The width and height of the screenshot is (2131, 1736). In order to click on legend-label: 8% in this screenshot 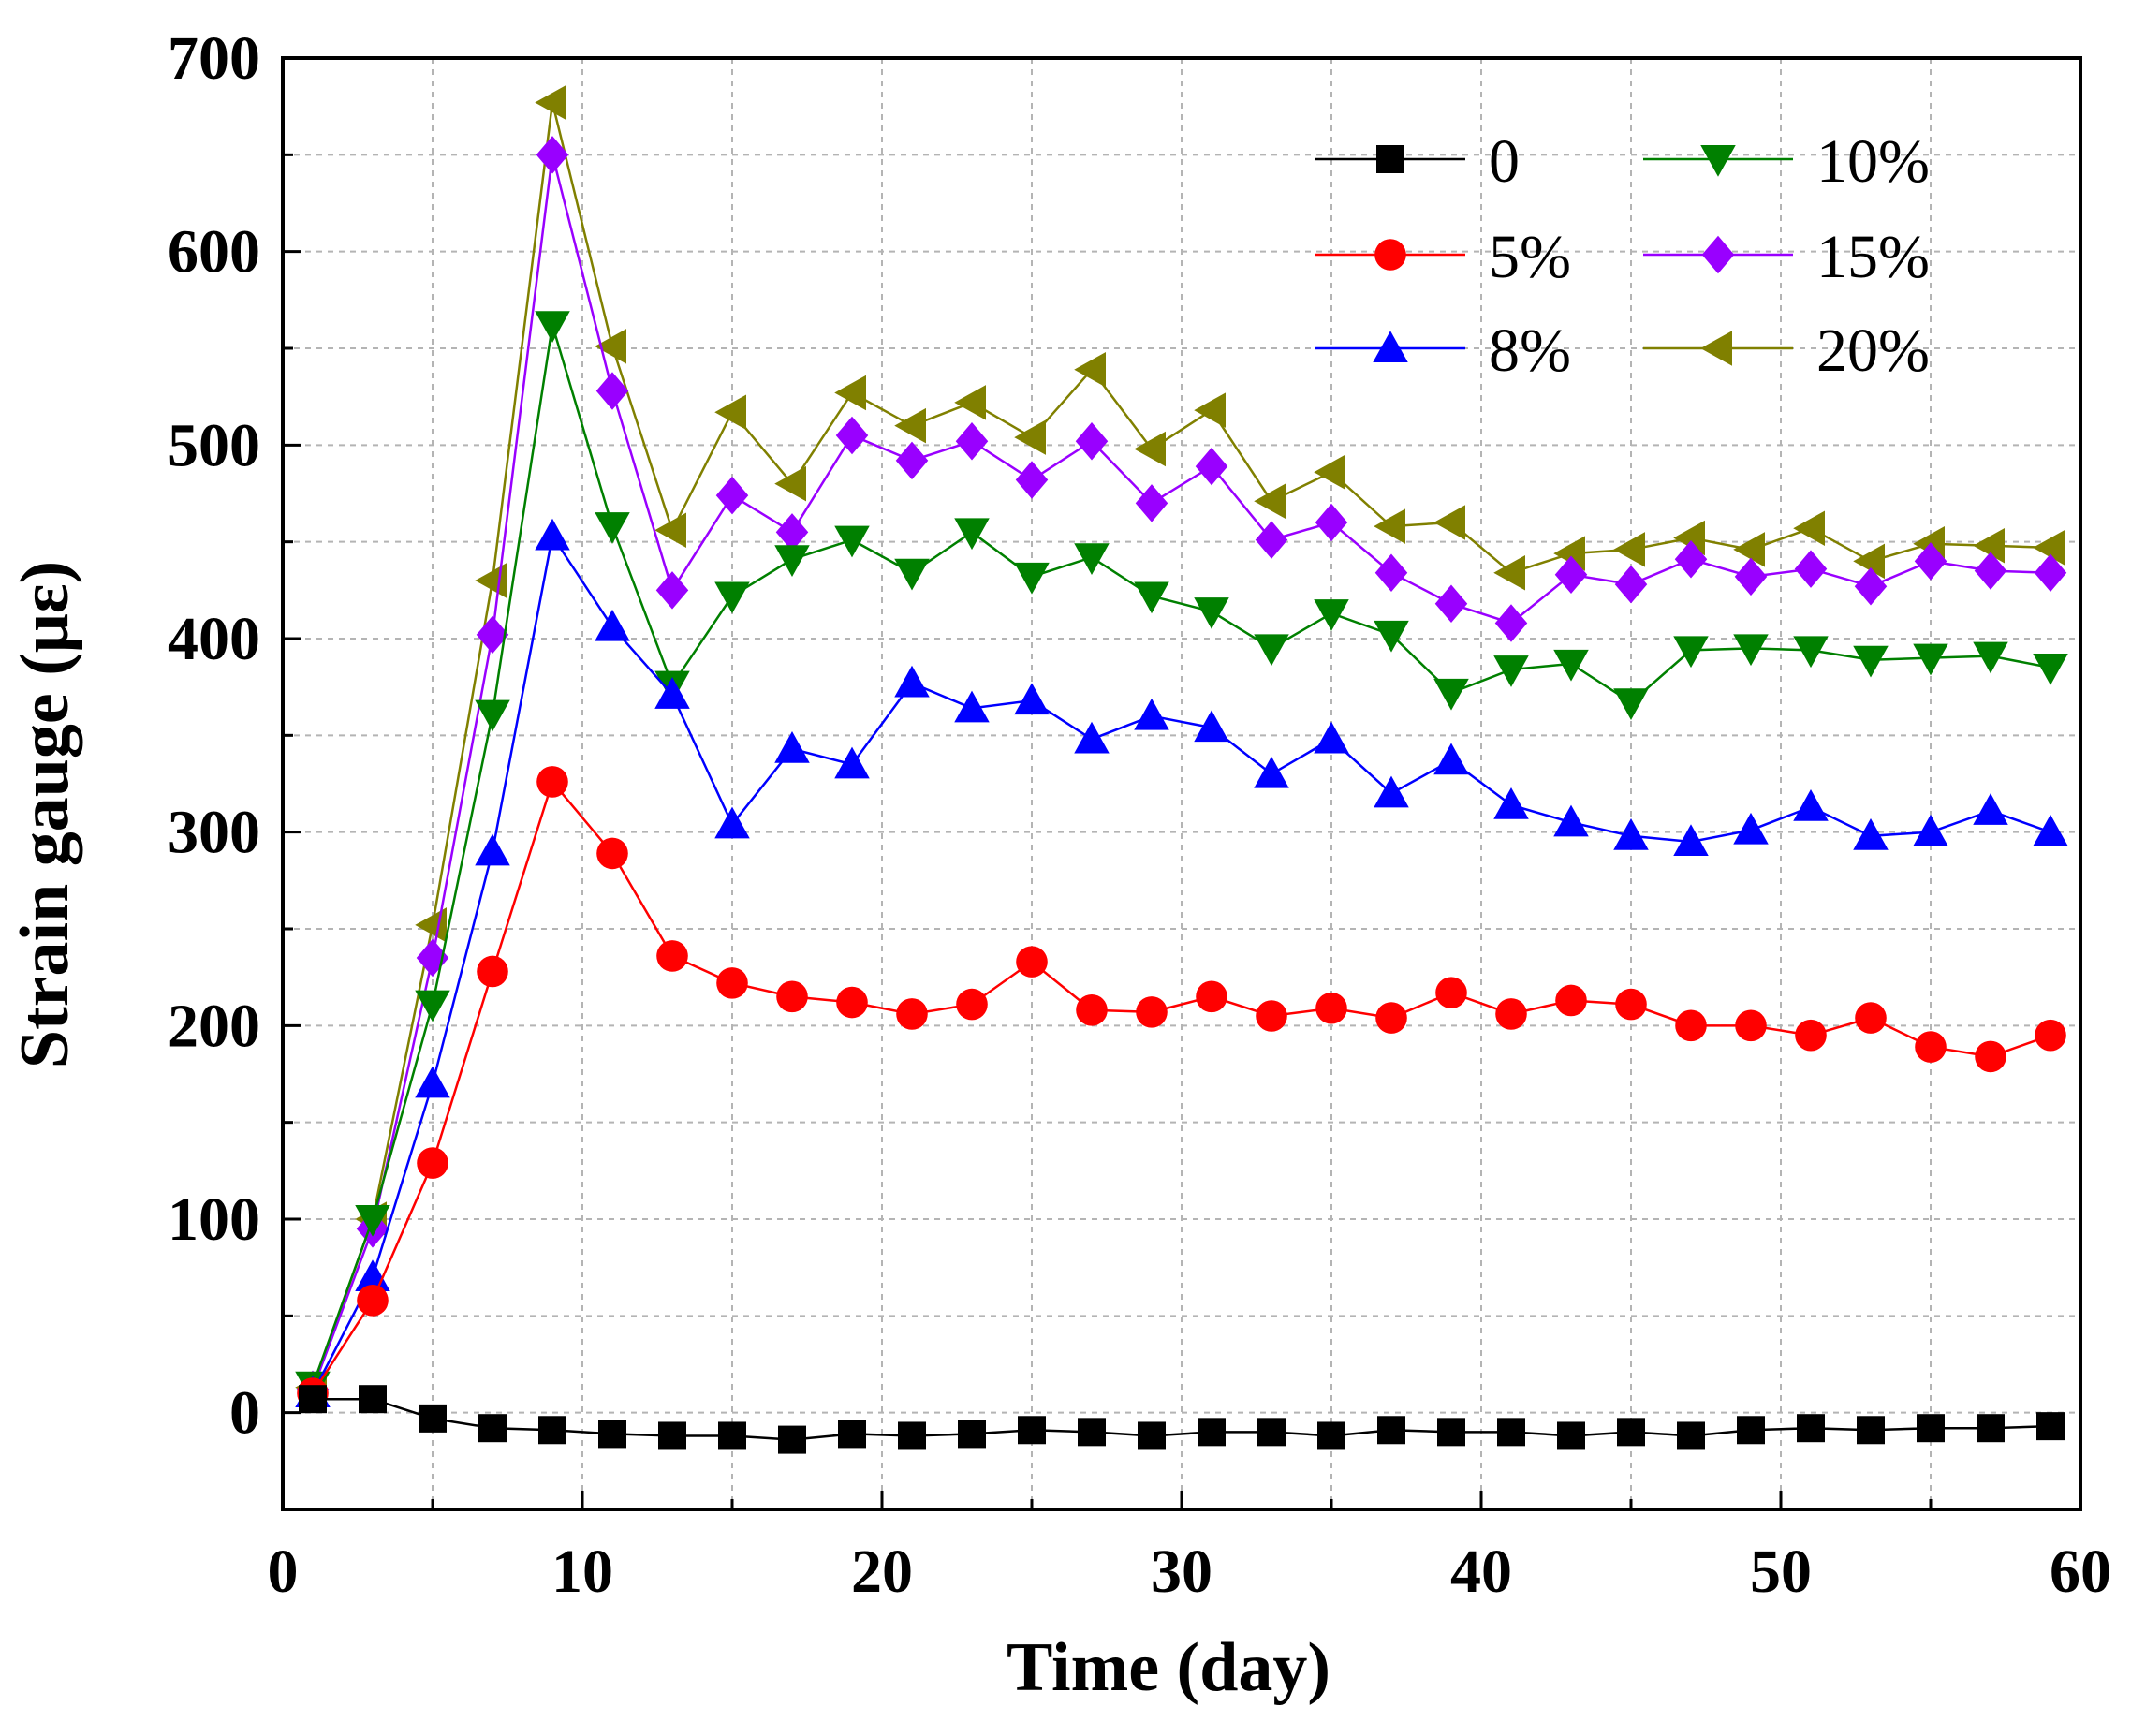, I will do `click(1530, 351)`.